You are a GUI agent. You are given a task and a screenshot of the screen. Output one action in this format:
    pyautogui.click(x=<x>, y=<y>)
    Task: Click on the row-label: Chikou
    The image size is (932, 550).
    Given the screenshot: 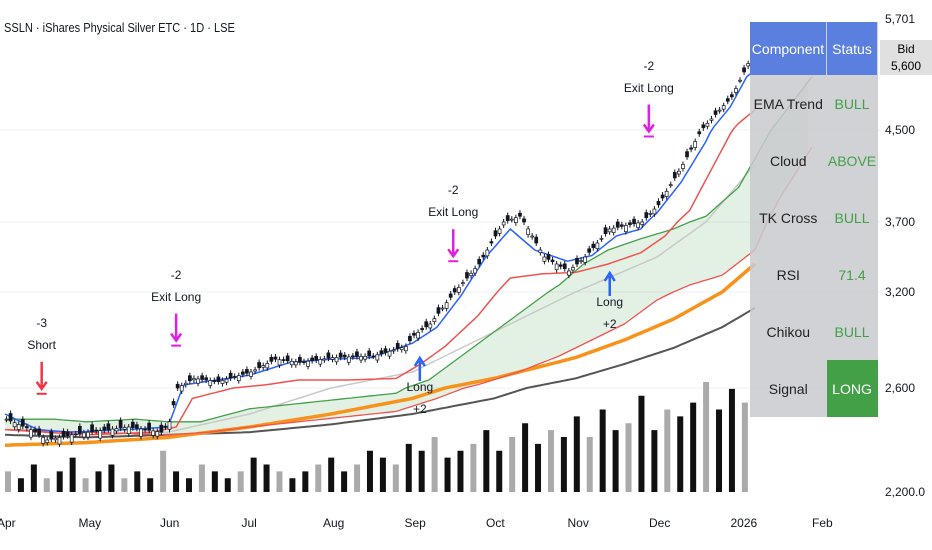 What is the action you would take?
    pyautogui.click(x=788, y=331)
    